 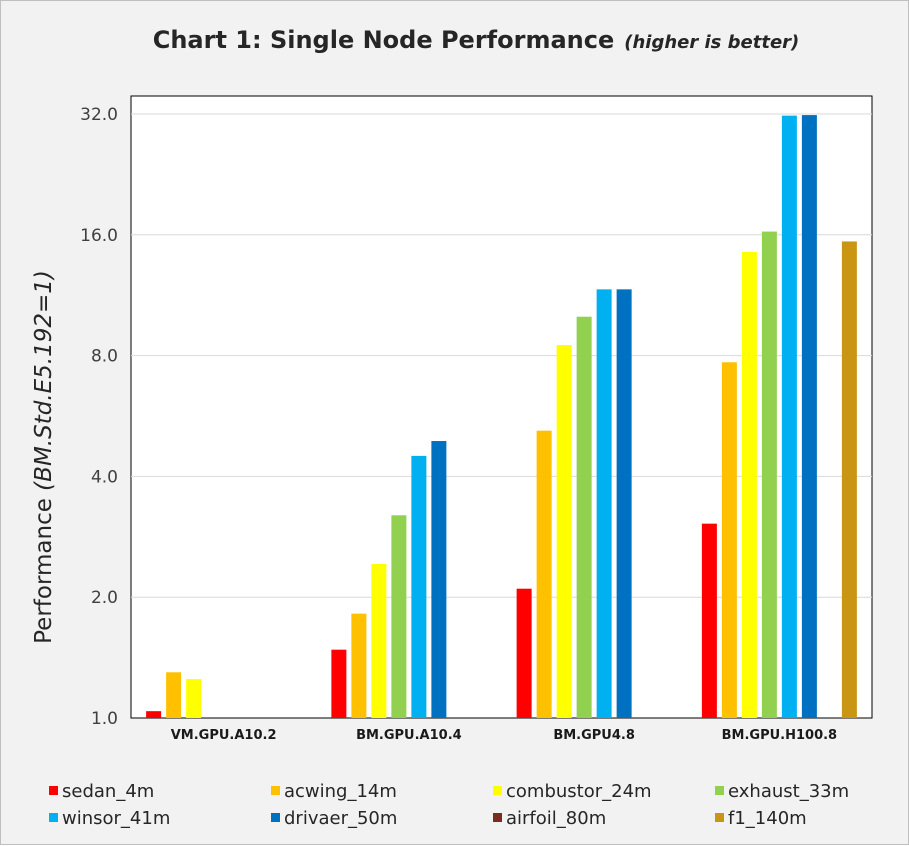 I want to click on legend-item: exhaust_33m, so click(x=782, y=791).